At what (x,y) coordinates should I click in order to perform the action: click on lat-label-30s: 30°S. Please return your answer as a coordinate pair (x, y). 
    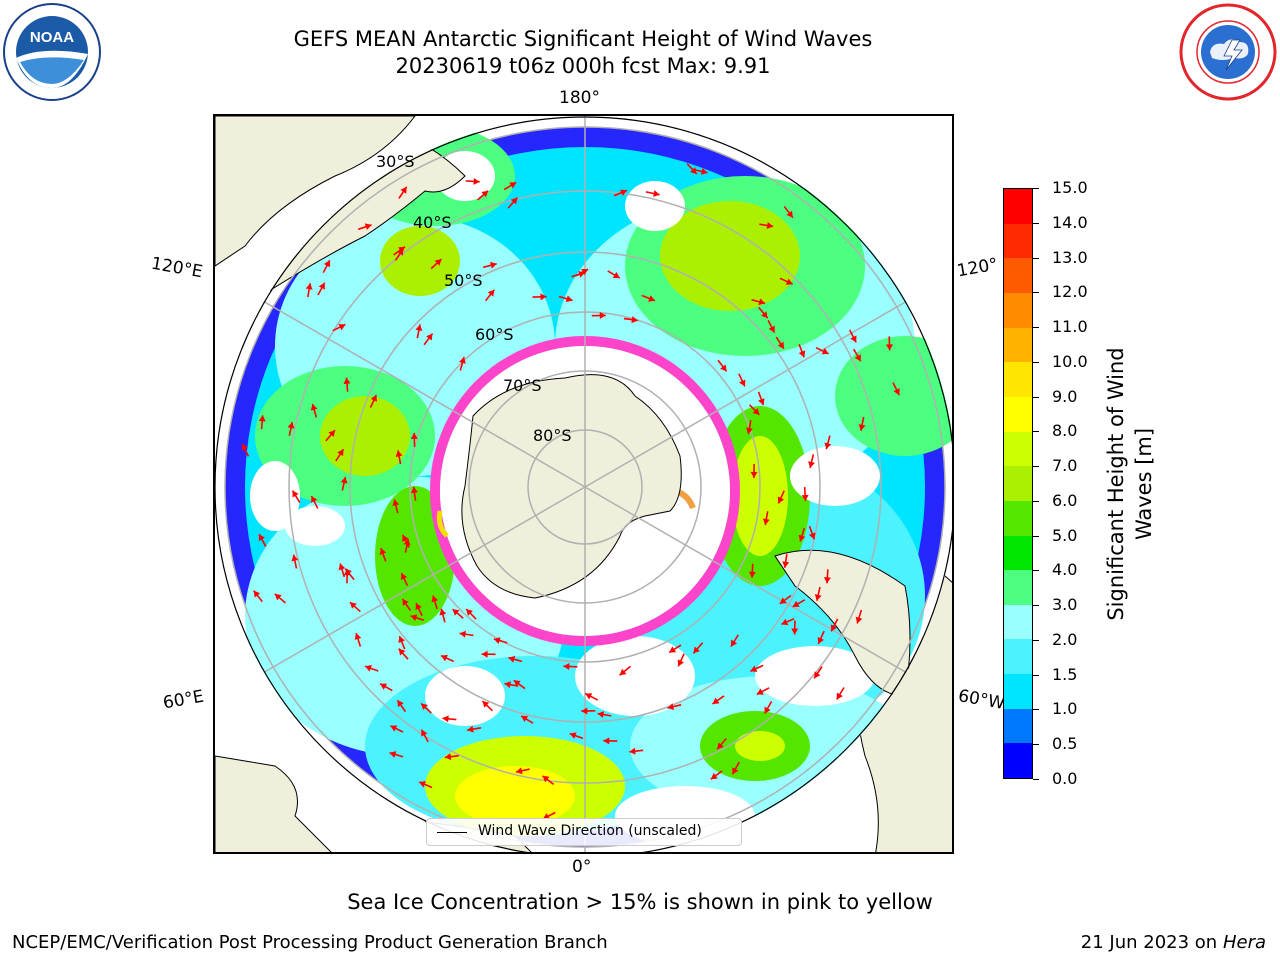
    Looking at the image, I should click on (395, 161).